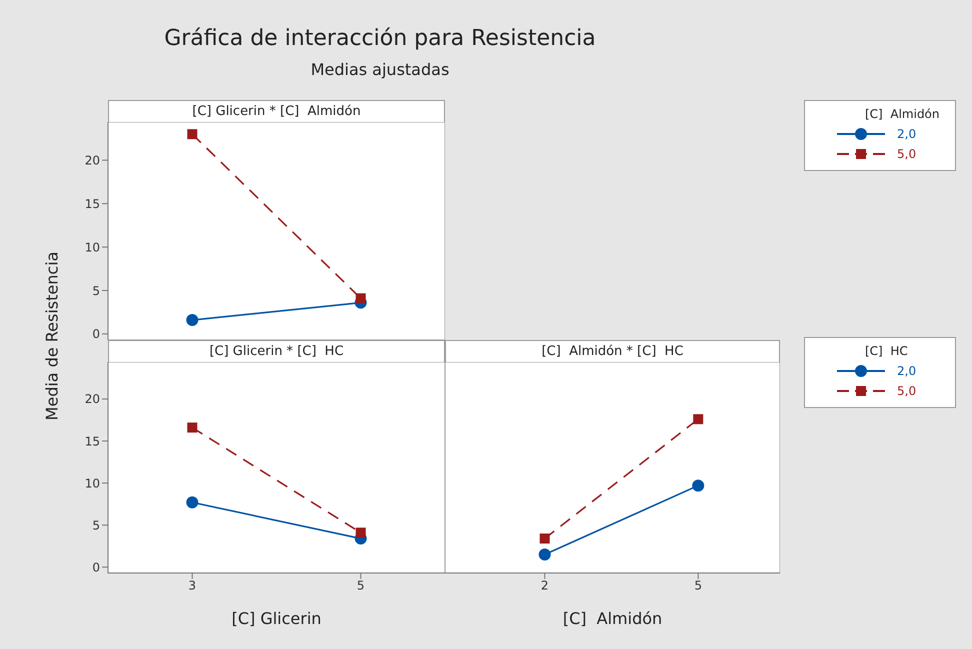  What do you see at coordinates (380, 38) in the screenshot?
I see `chart-title: Gráfica de interacción para Resistencia` at bounding box center [380, 38].